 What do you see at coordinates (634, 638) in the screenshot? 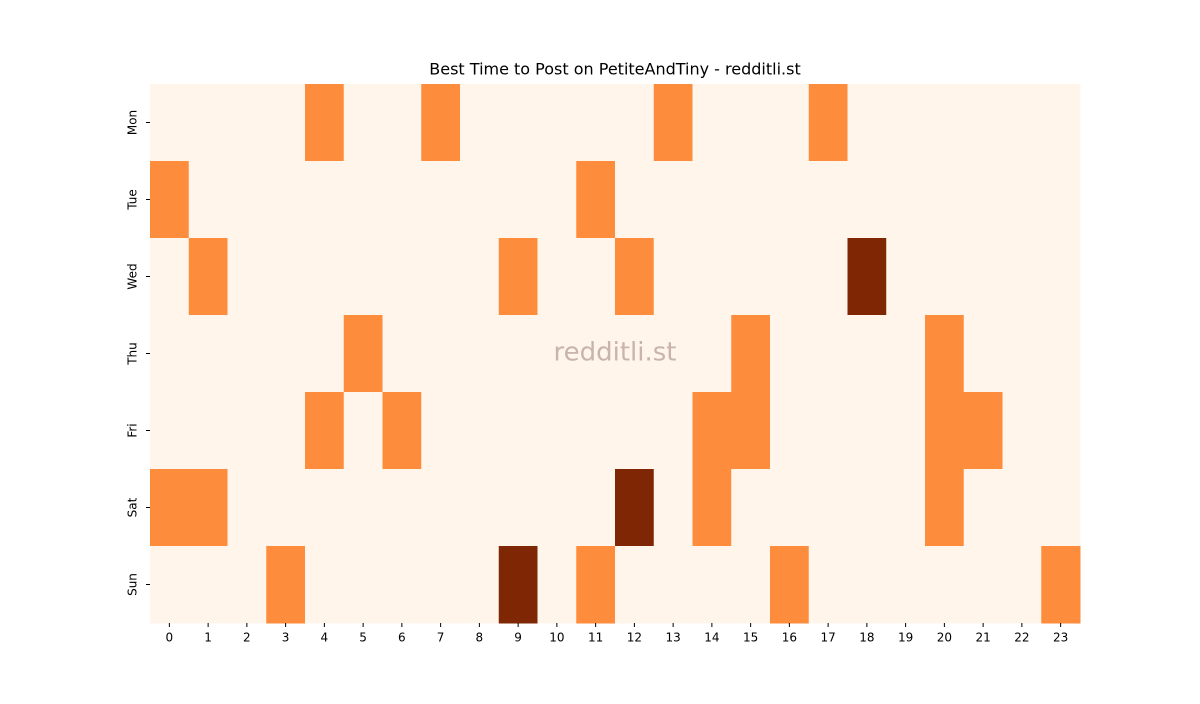
I see `x-tick-label: 12` at bounding box center [634, 638].